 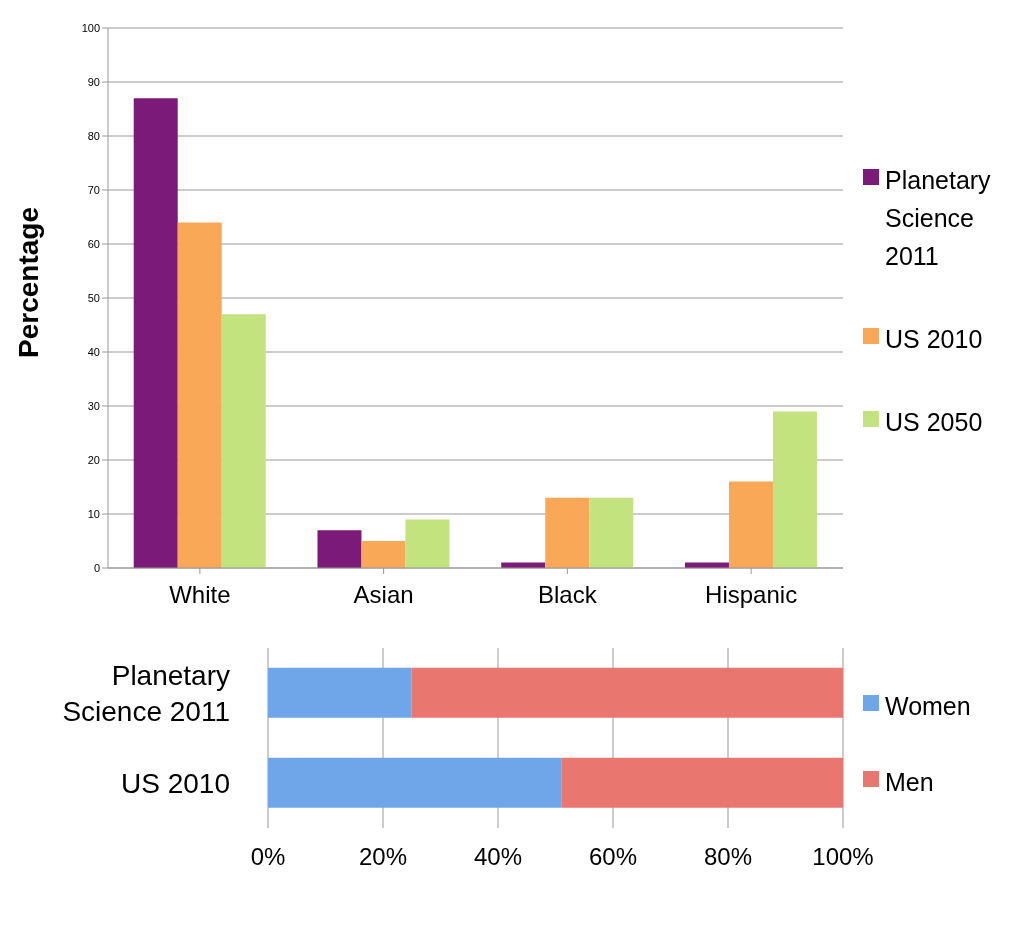 I want to click on x-tick-label: 40%, so click(x=498, y=857).